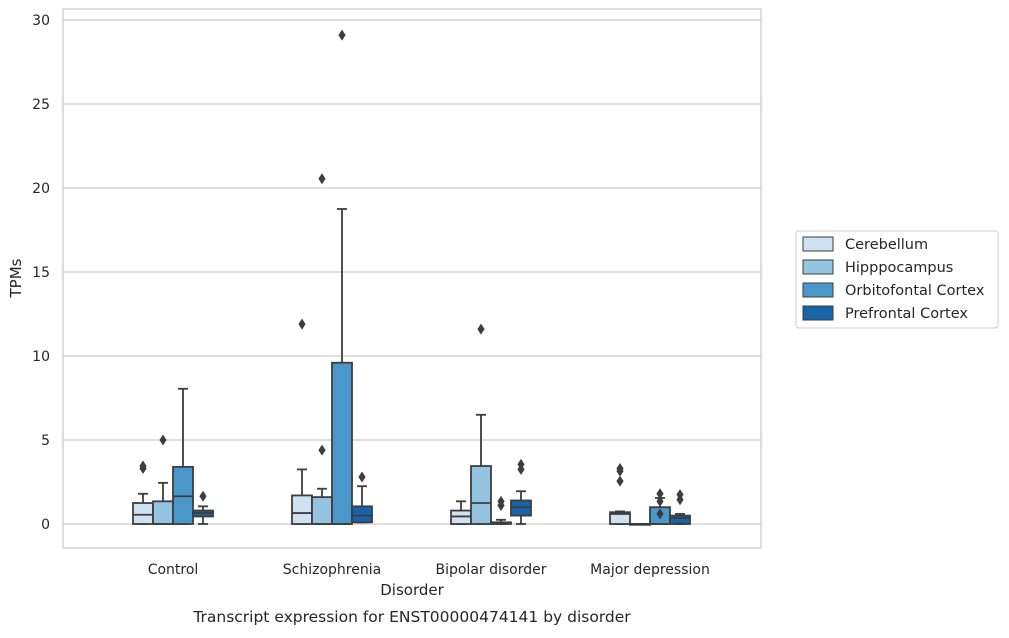  I want to click on x-tick-label: Schizophrenia, so click(332, 570).